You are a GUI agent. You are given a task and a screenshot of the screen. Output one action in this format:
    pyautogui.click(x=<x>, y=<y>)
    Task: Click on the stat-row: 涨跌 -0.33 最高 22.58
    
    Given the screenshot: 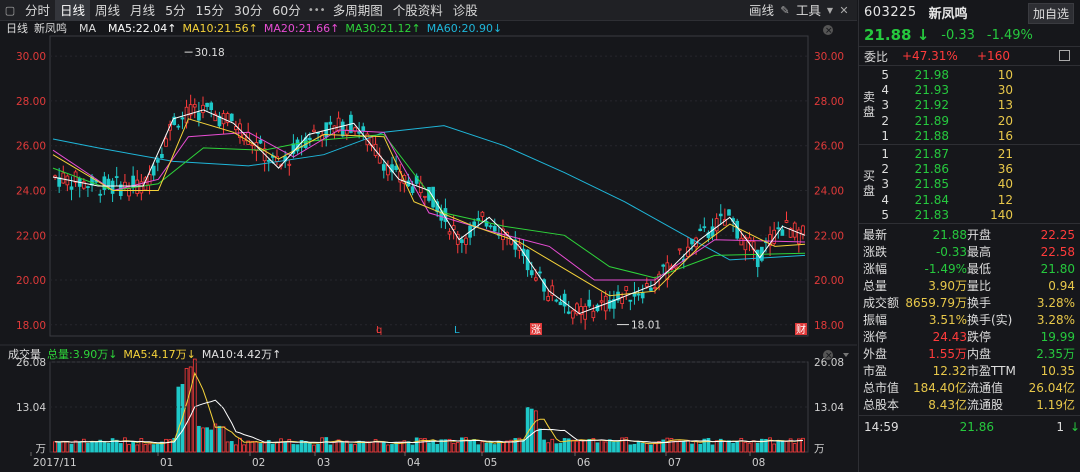 What is the action you would take?
    pyautogui.click(x=969, y=251)
    